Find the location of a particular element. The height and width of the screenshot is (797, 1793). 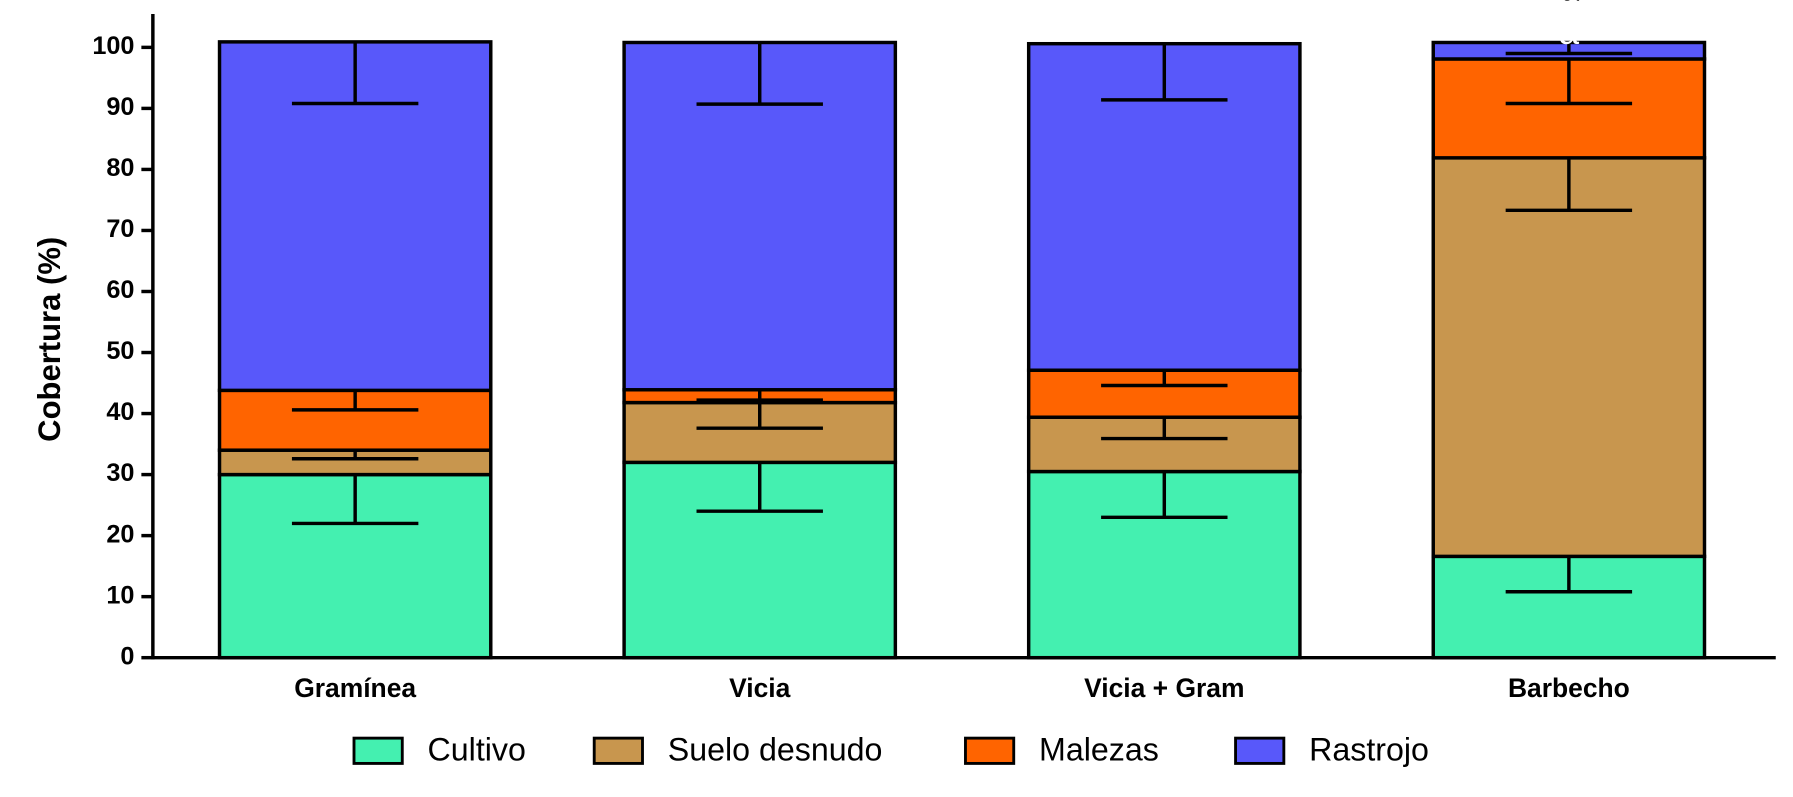

bar-segment is located at coordinates (1569, 357).